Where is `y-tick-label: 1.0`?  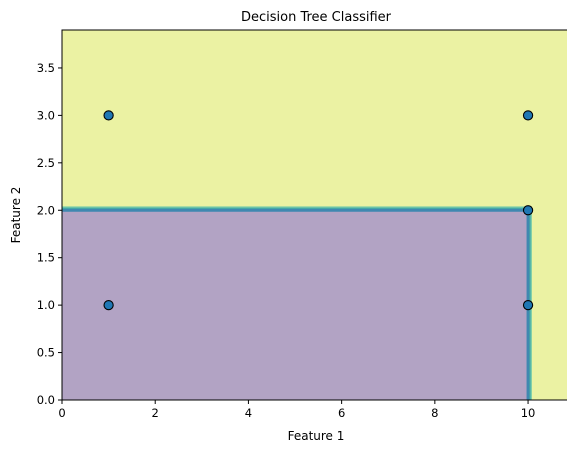
y-tick-label: 1.0 is located at coordinates (46, 305).